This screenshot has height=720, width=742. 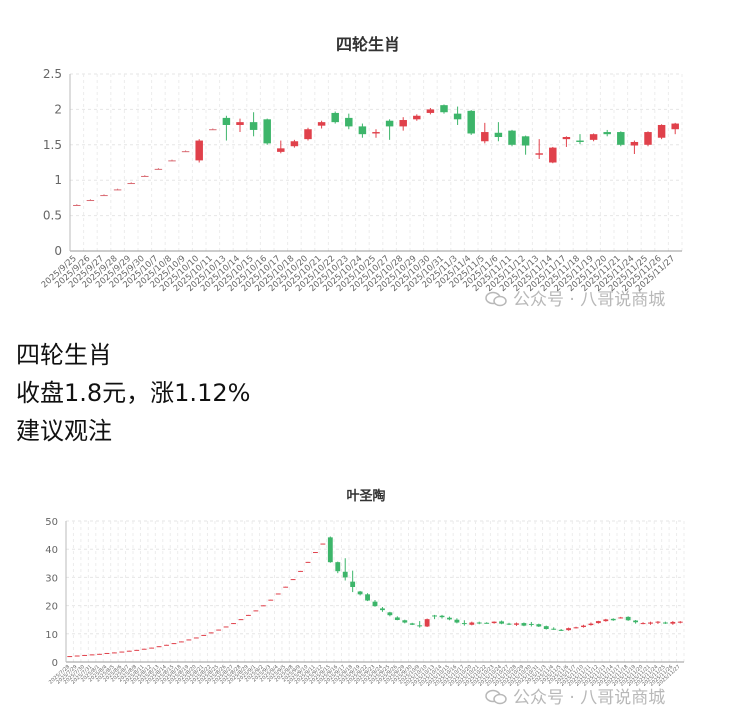 What do you see at coordinates (51, 550) in the screenshot?
I see `y-tick-label: 40` at bounding box center [51, 550].